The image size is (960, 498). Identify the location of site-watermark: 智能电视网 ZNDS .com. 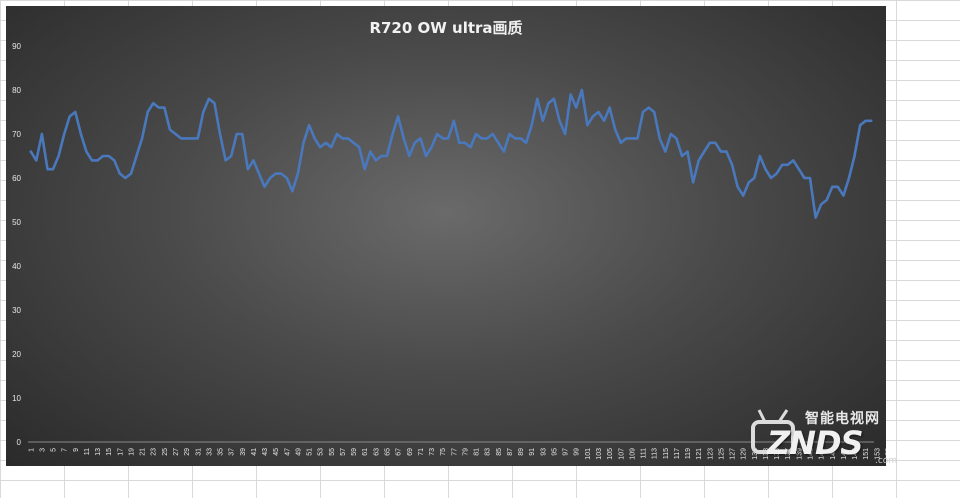
(847, 432).